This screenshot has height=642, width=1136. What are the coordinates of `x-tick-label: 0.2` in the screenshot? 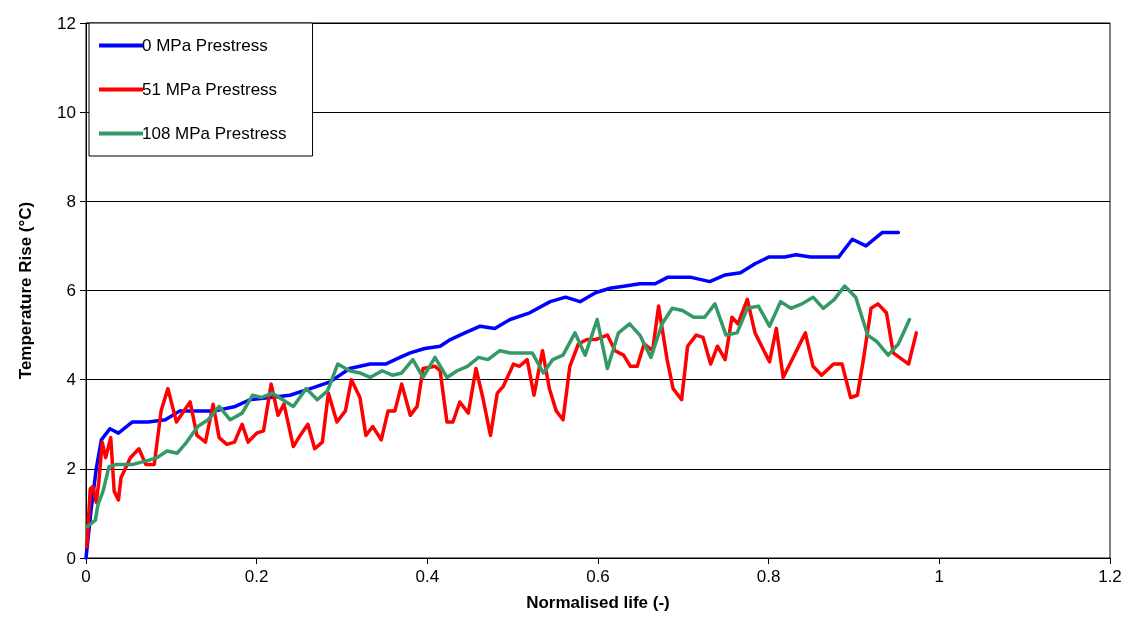 It's located at (256, 576).